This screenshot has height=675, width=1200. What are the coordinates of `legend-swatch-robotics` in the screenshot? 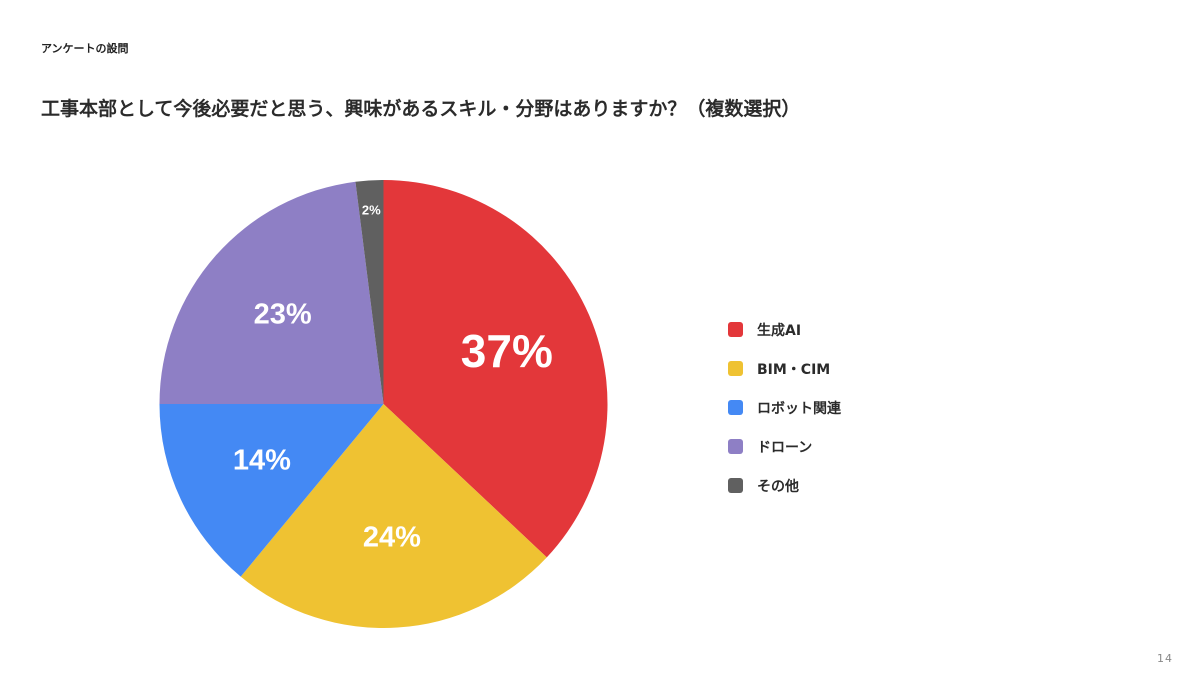 It's located at (735, 407).